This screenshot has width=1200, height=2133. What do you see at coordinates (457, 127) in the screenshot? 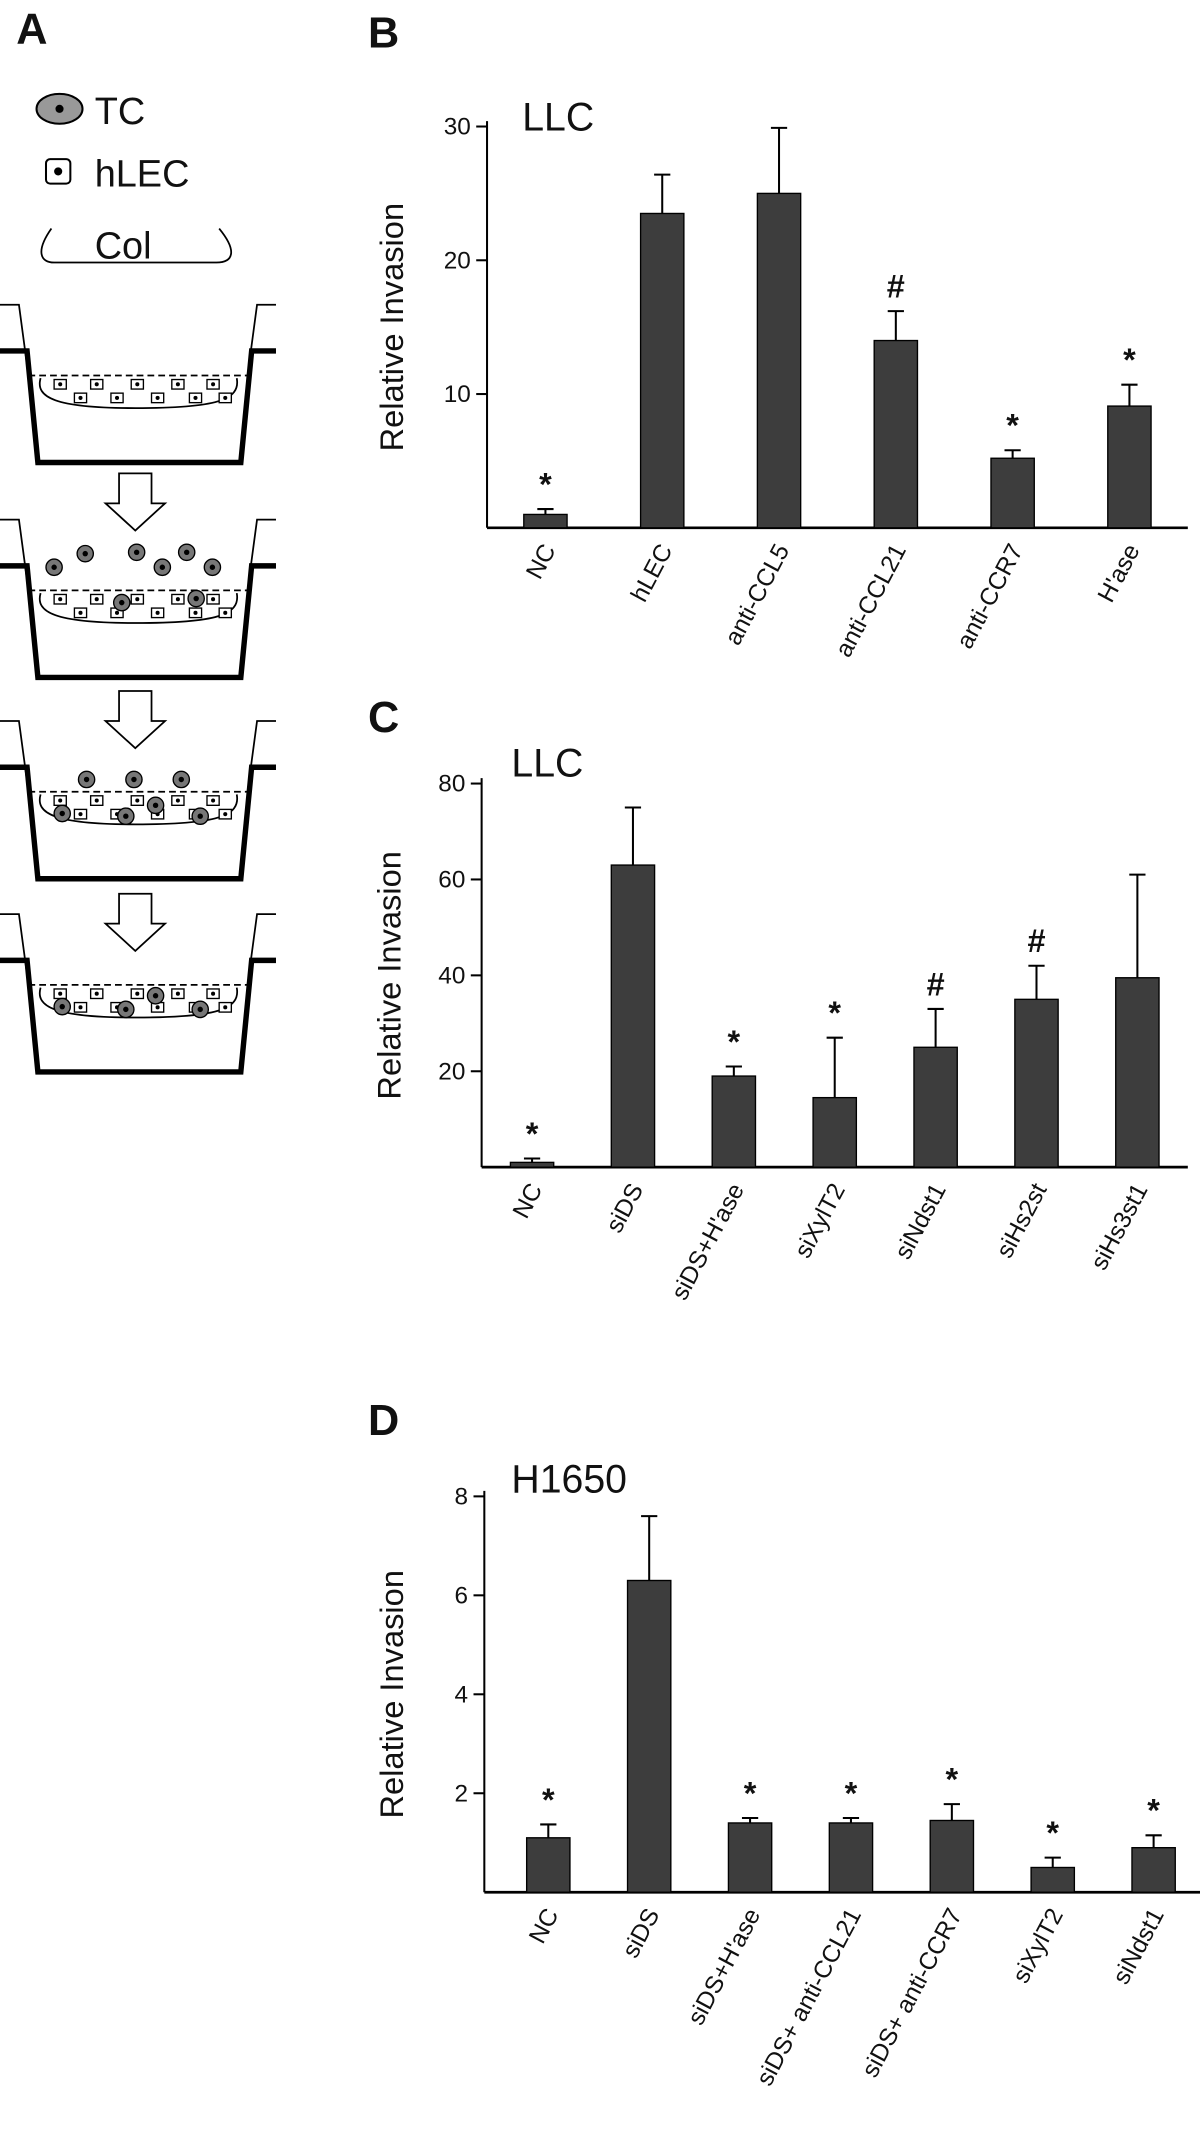
I see `y-tick-label: 30` at bounding box center [457, 127].